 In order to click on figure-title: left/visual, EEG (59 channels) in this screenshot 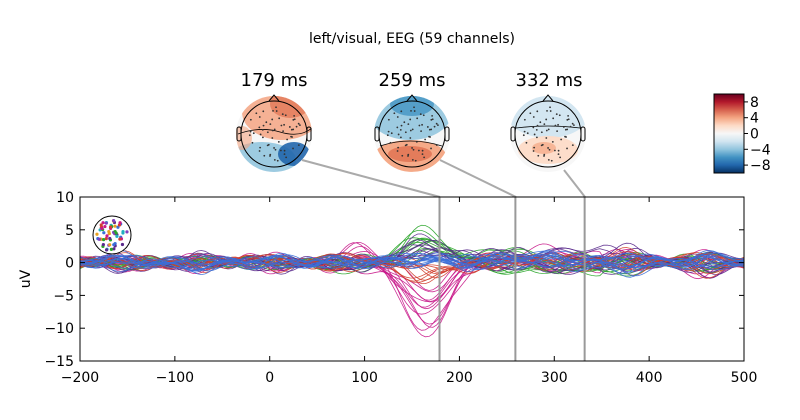, I will do `click(412, 39)`.